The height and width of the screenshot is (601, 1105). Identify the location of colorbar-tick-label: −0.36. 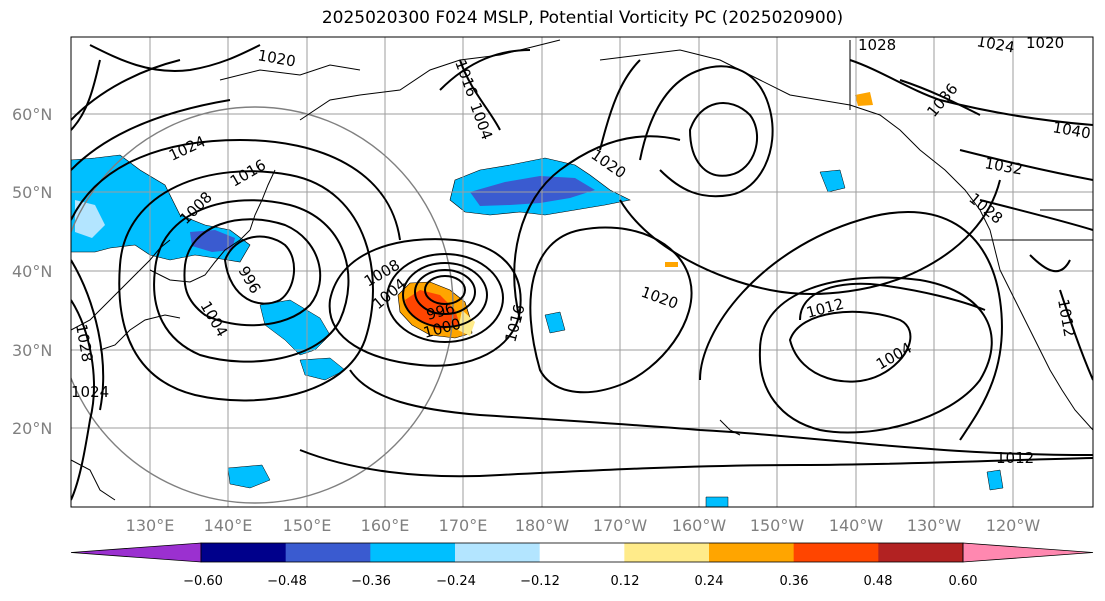
(371, 581).